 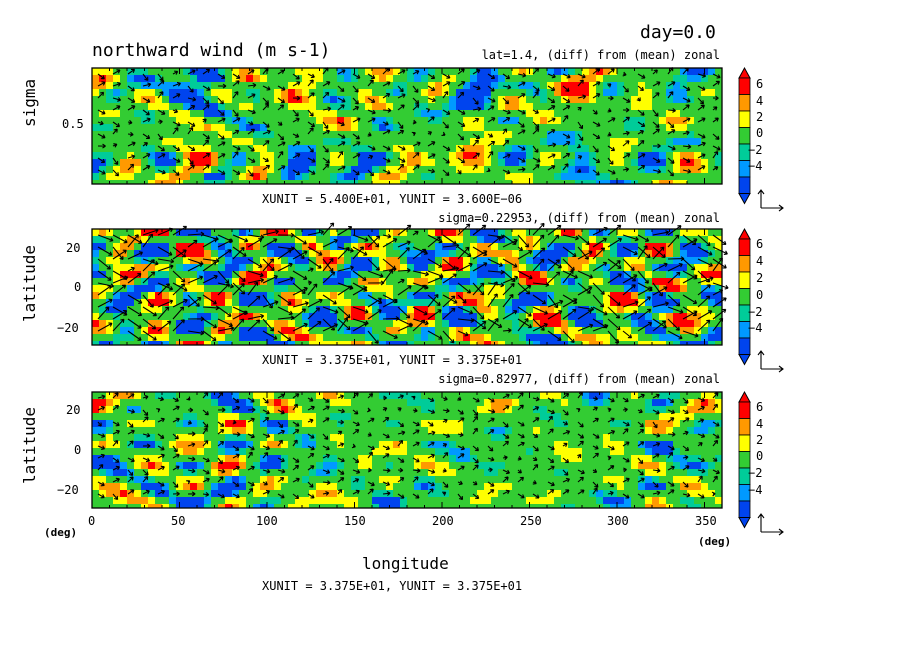 What do you see at coordinates (755, 312) in the screenshot?
I see `cbar2-label-m2: −2` at bounding box center [755, 312].